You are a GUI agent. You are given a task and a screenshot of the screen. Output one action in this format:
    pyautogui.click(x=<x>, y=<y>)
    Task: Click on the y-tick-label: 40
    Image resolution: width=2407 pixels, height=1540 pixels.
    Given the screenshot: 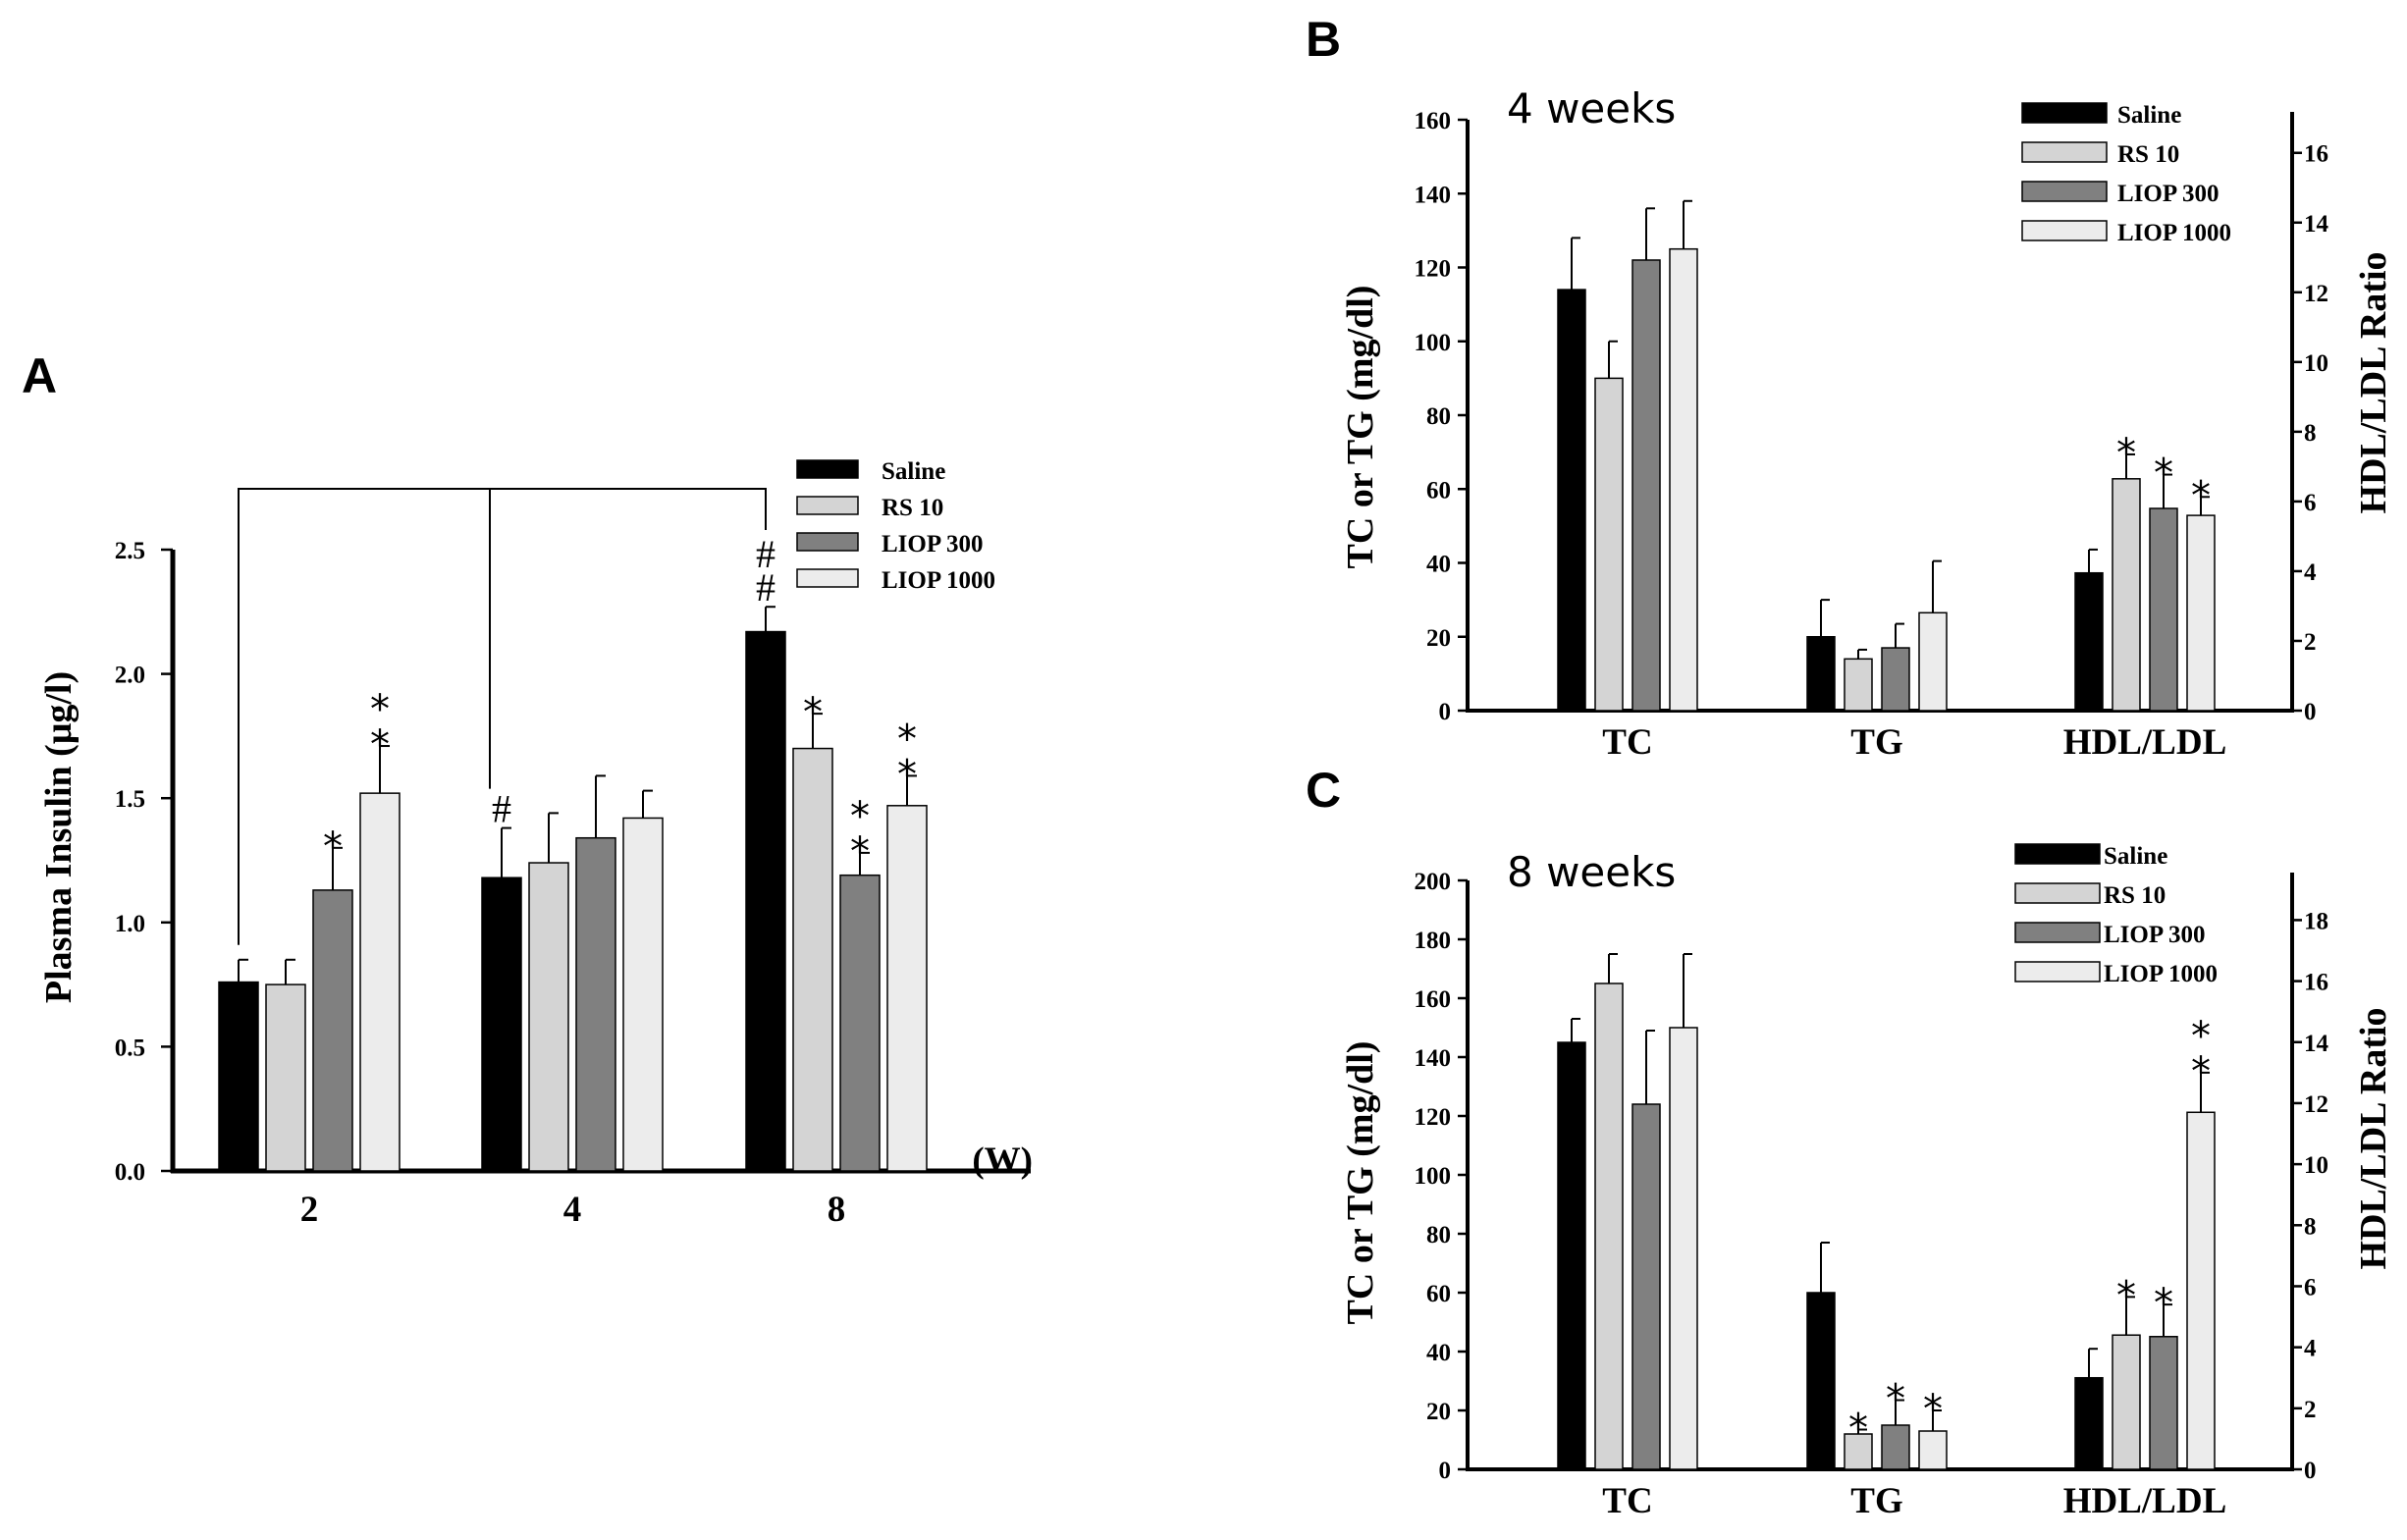 What is the action you would take?
    pyautogui.click(x=1438, y=1353)
    